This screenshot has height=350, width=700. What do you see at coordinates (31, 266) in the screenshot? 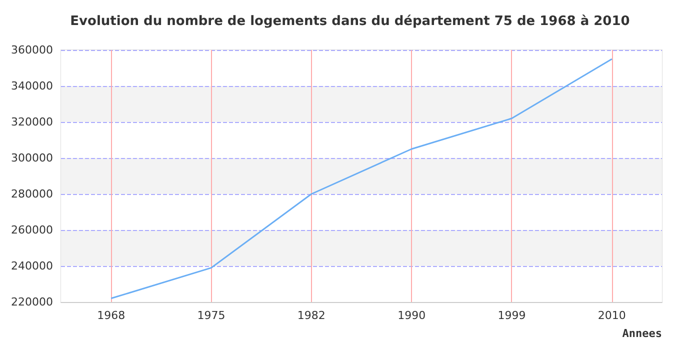
I see `y-tick-label: 240000` at bounding box center [31, 266].